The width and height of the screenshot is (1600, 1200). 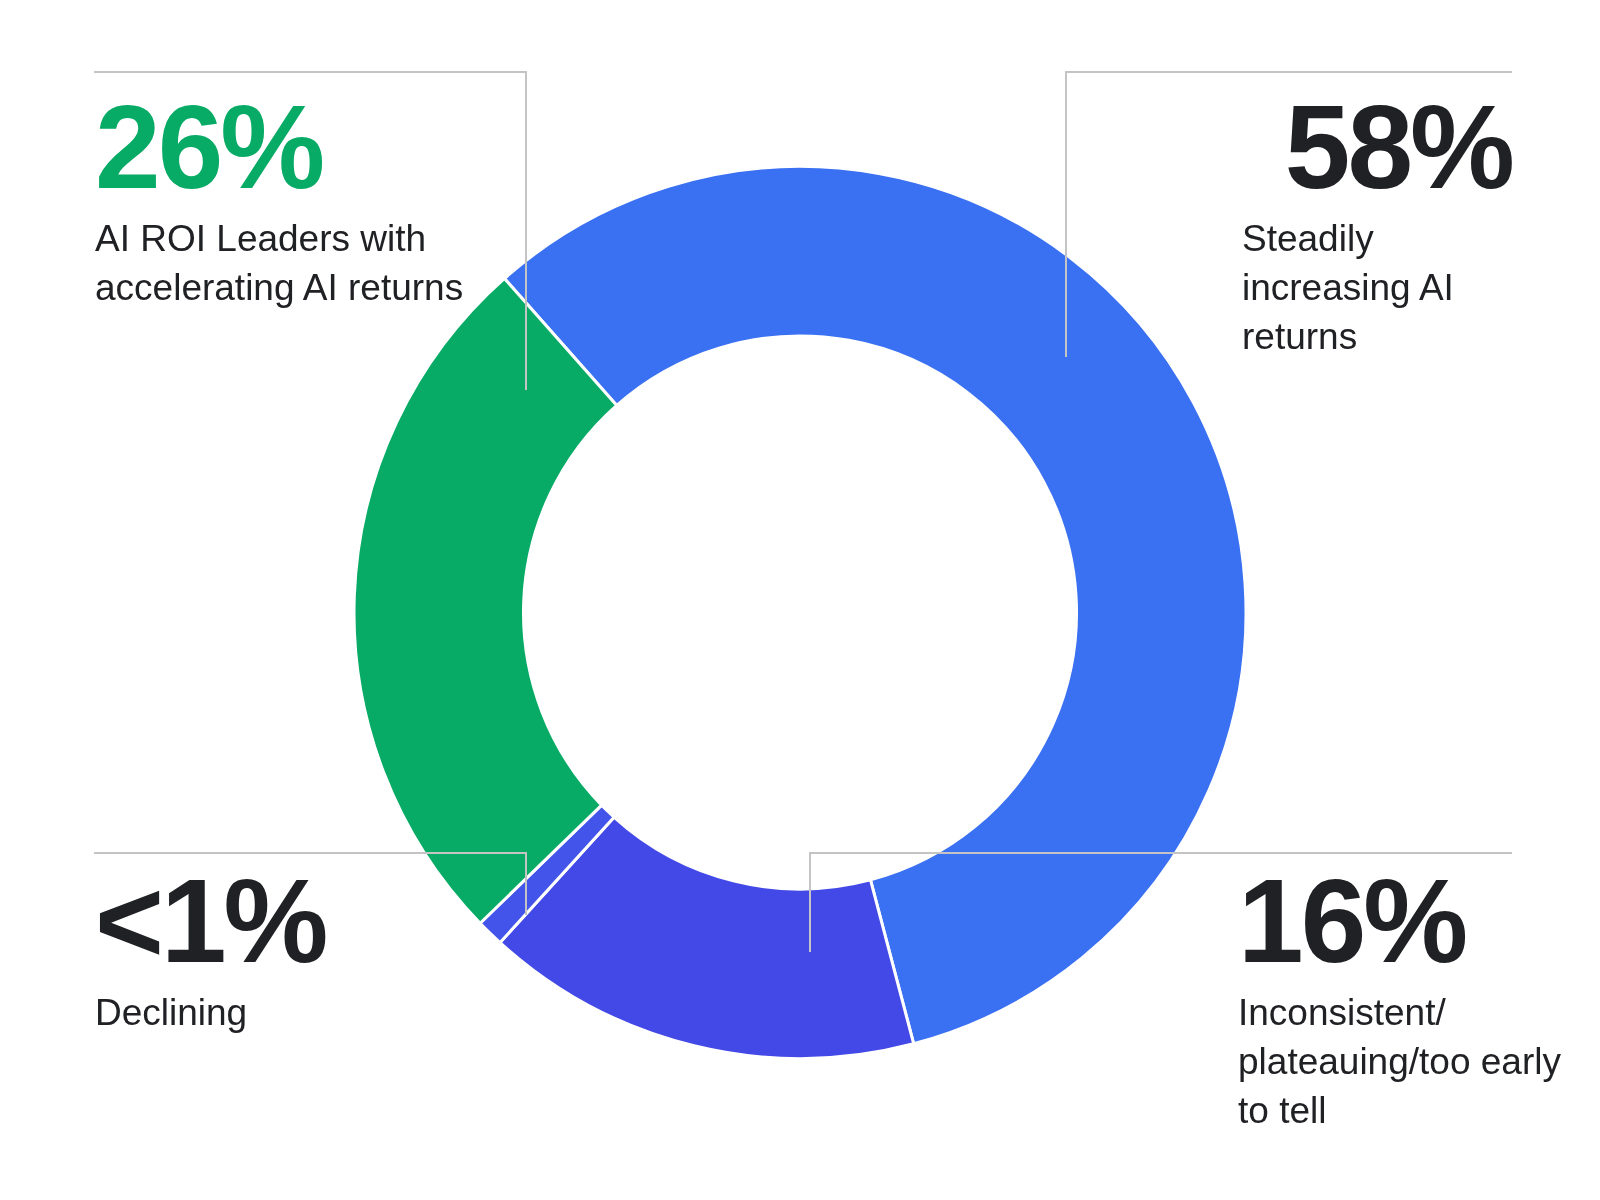 What do you see at coordinates (280, 263) in the screenshot?
I see `slice-label: AI ROI Leaders with accelerating AI returns` at bounding box center [280, 263].